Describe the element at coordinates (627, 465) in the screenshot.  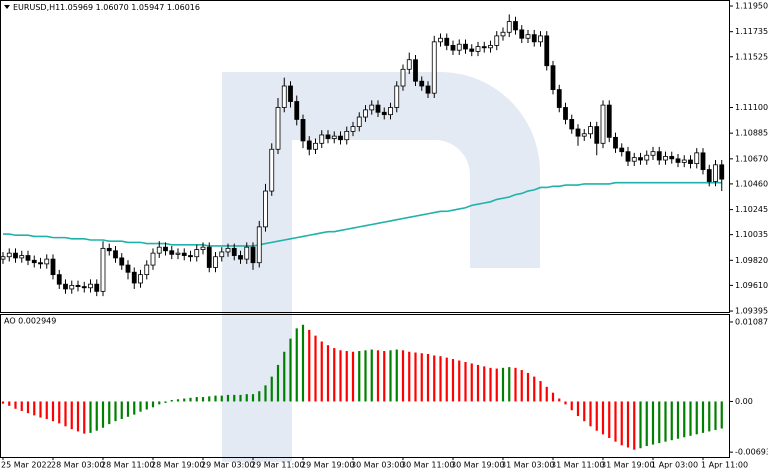
I see `x-tick-label: 31 Mar 19:00` at that location.